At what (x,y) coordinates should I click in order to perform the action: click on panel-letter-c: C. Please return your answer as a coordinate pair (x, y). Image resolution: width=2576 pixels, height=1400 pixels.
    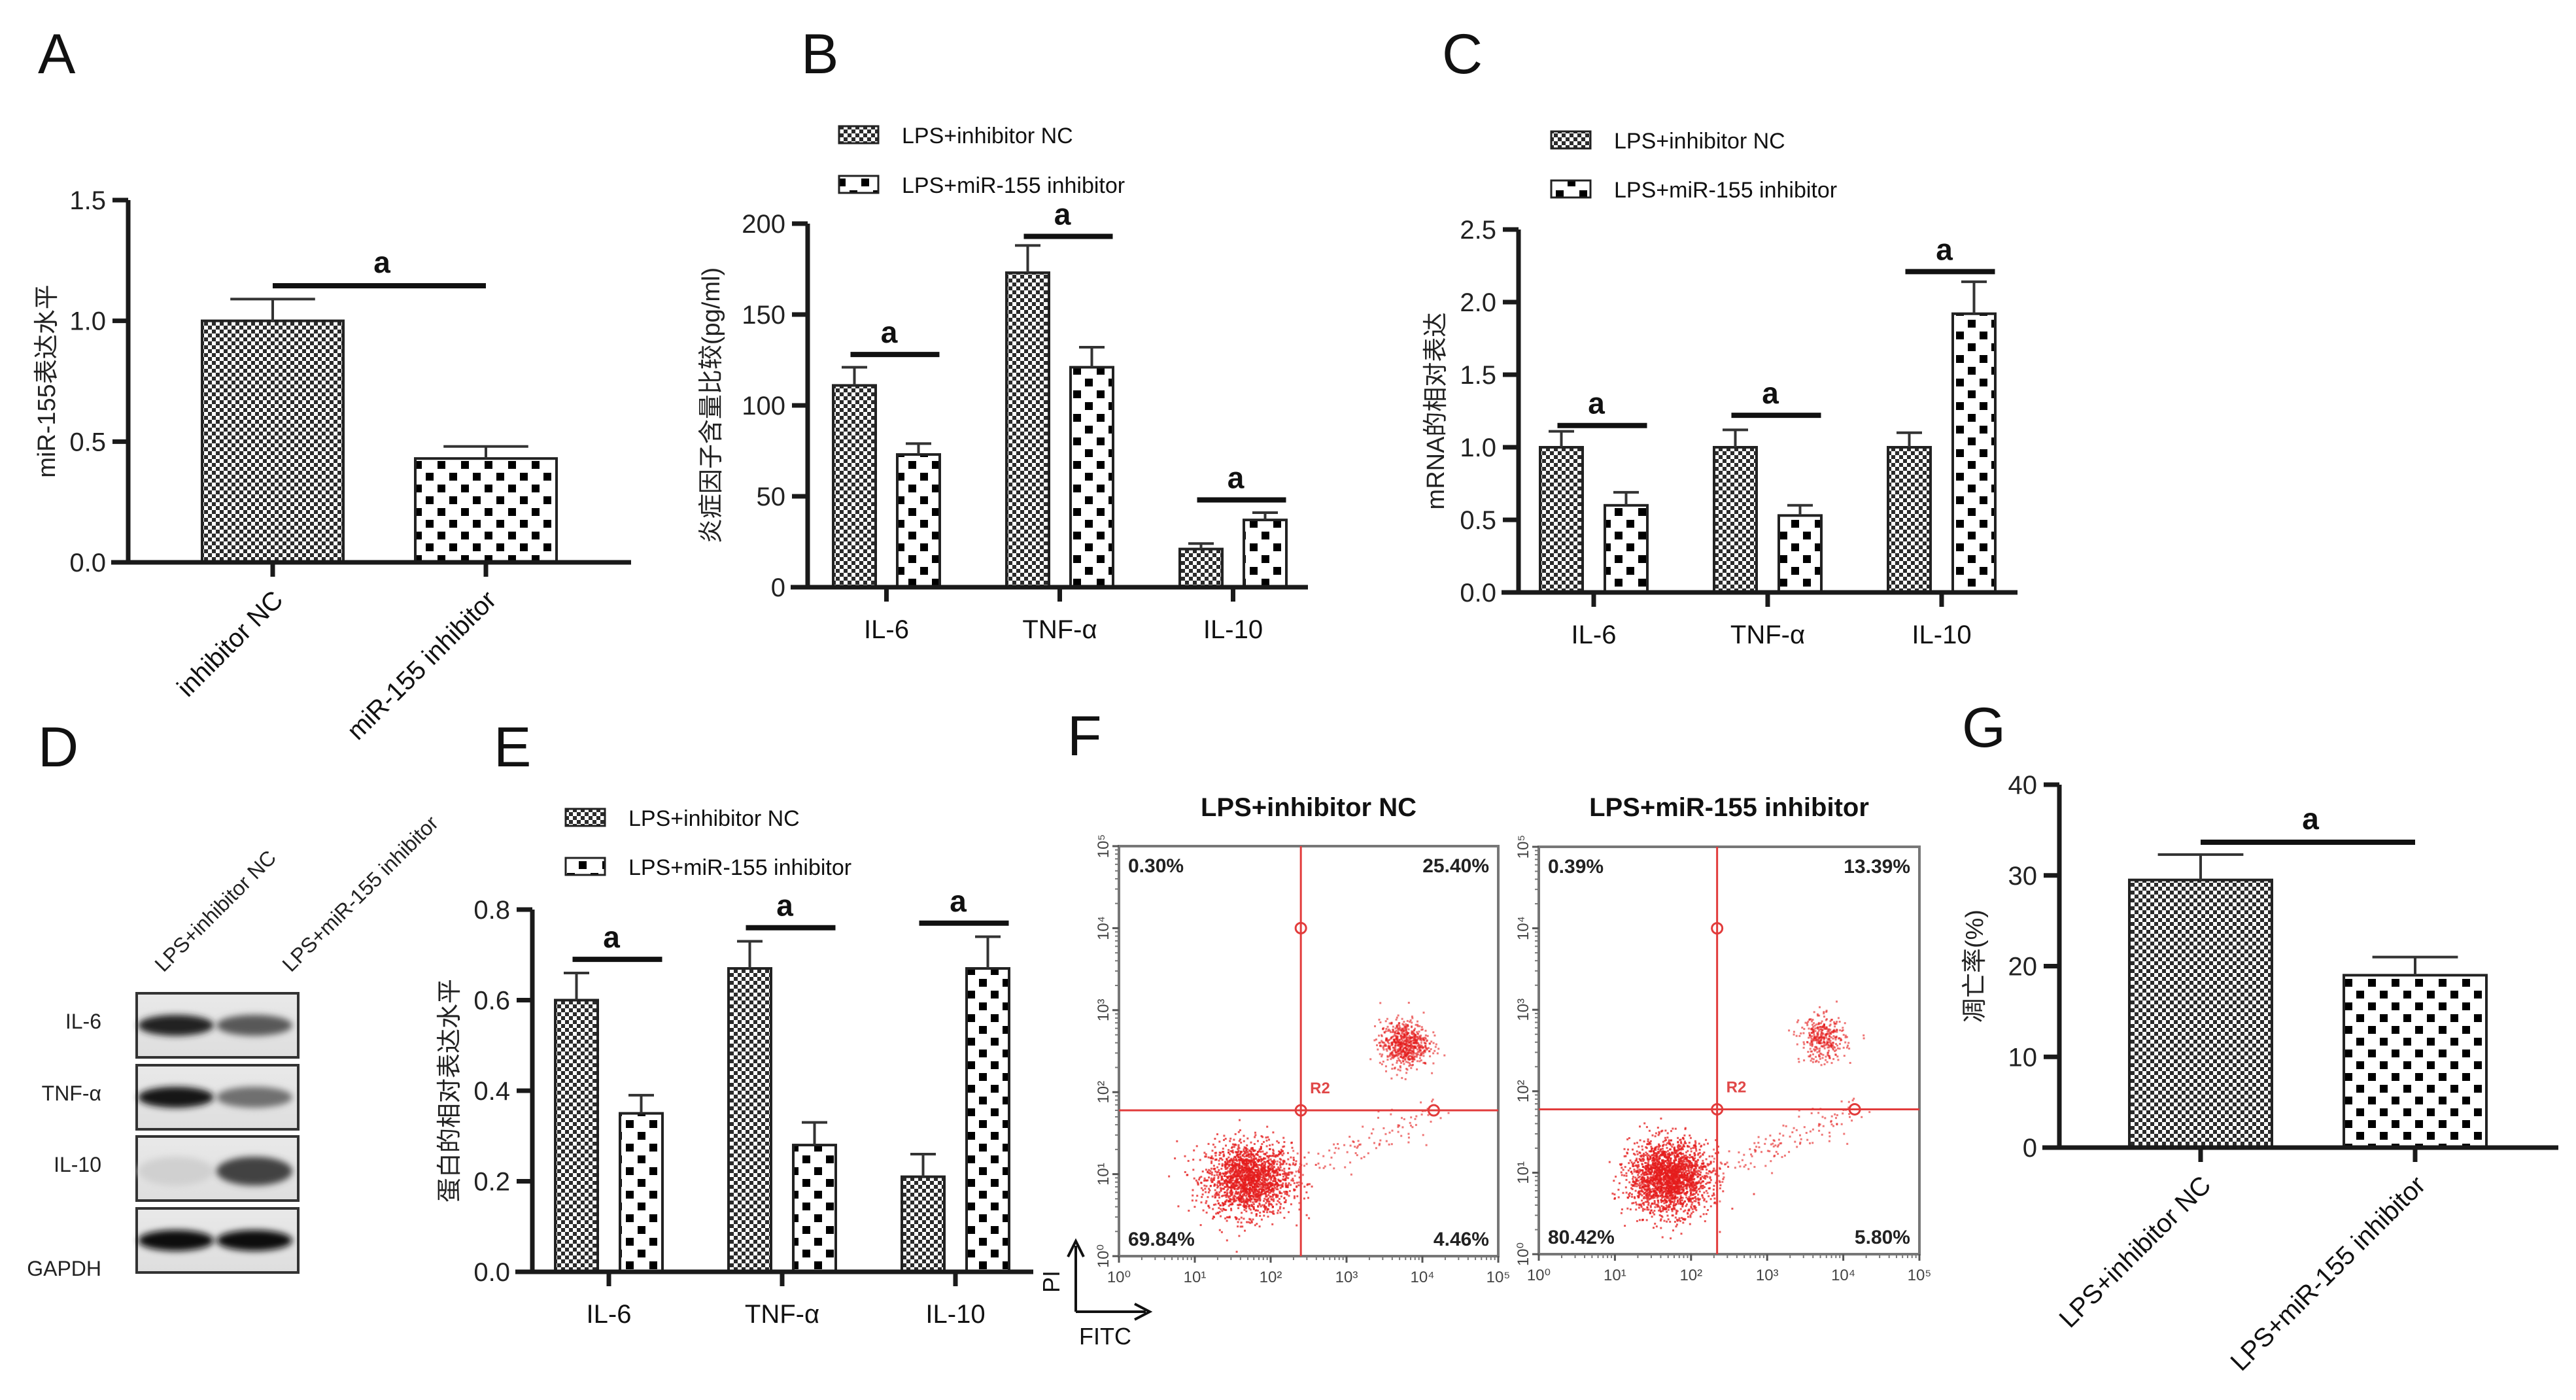
    Looking at the image, I should click on (1463, 54).